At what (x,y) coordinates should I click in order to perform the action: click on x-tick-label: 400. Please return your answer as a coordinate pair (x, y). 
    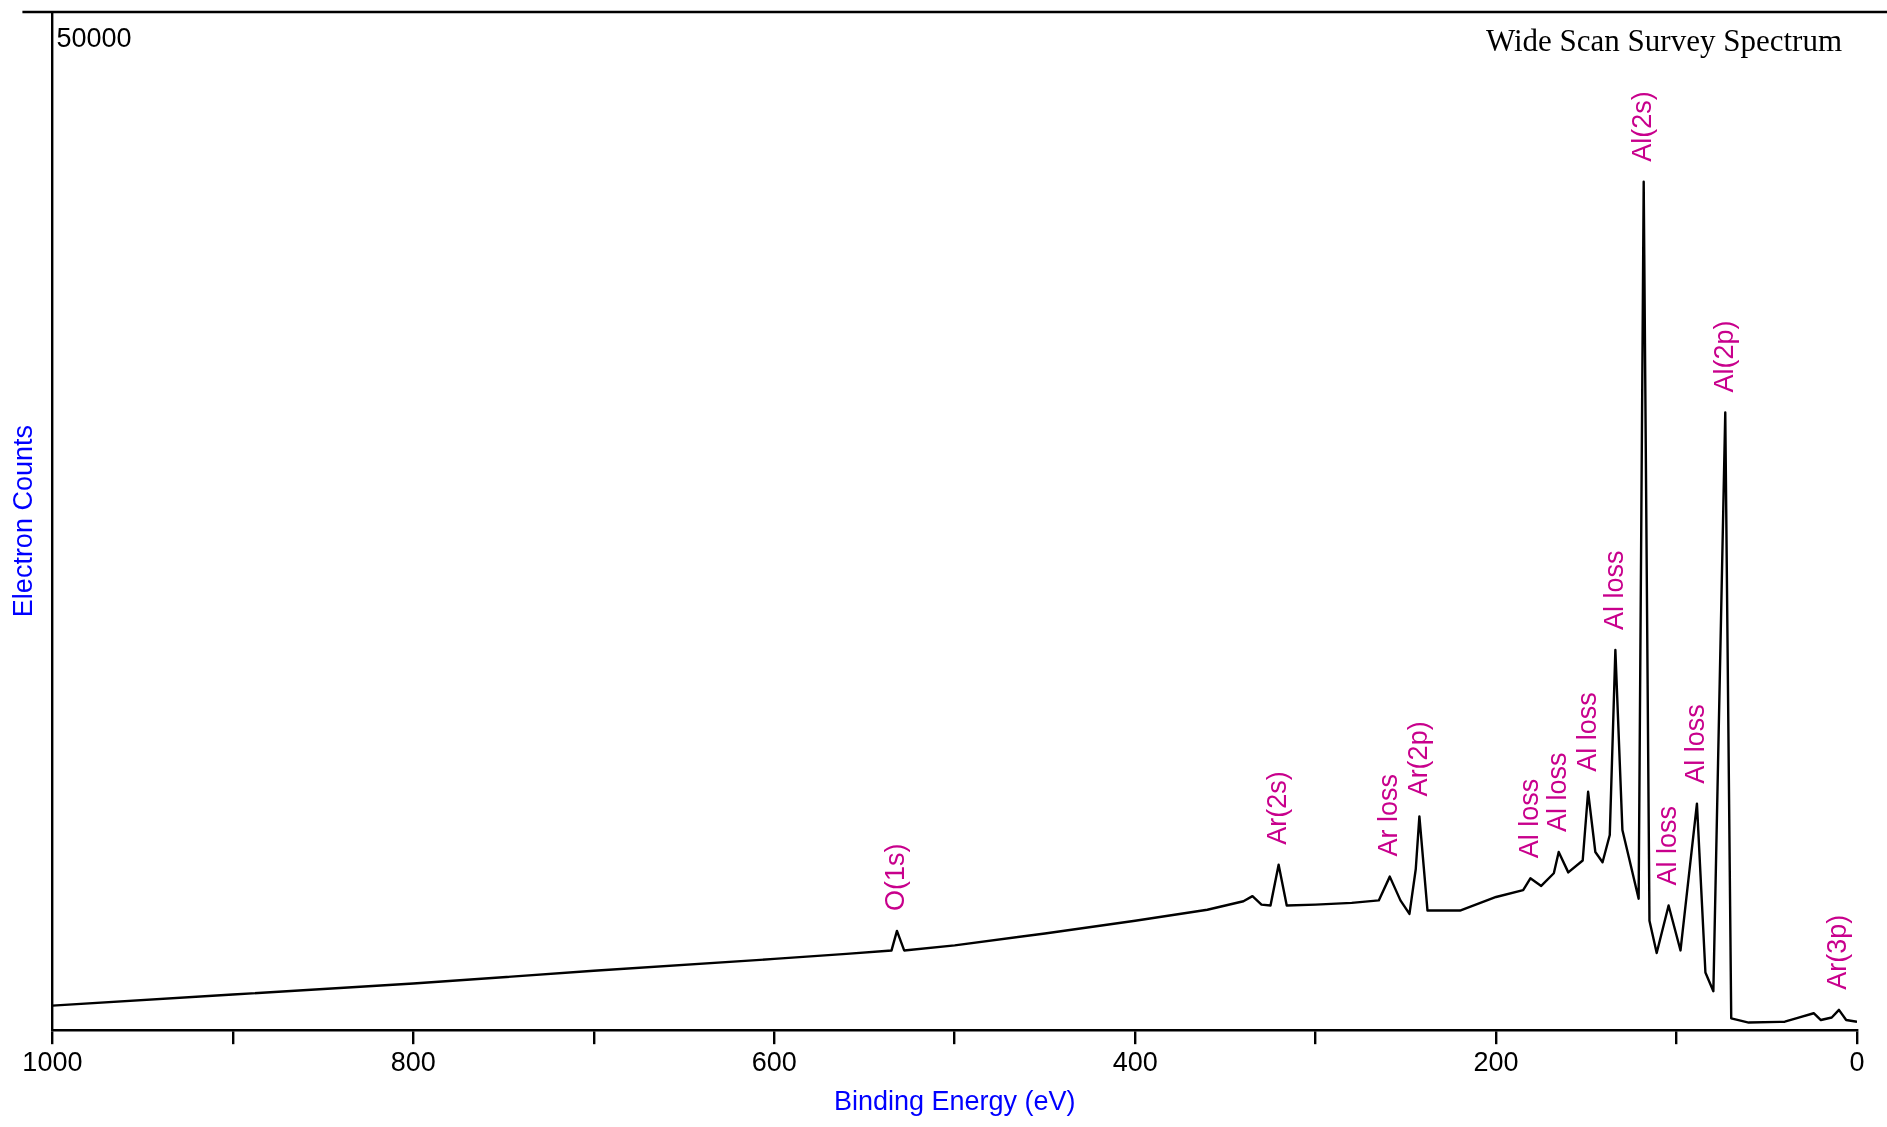
    Looking at the image, I should click on (1135, 1061).